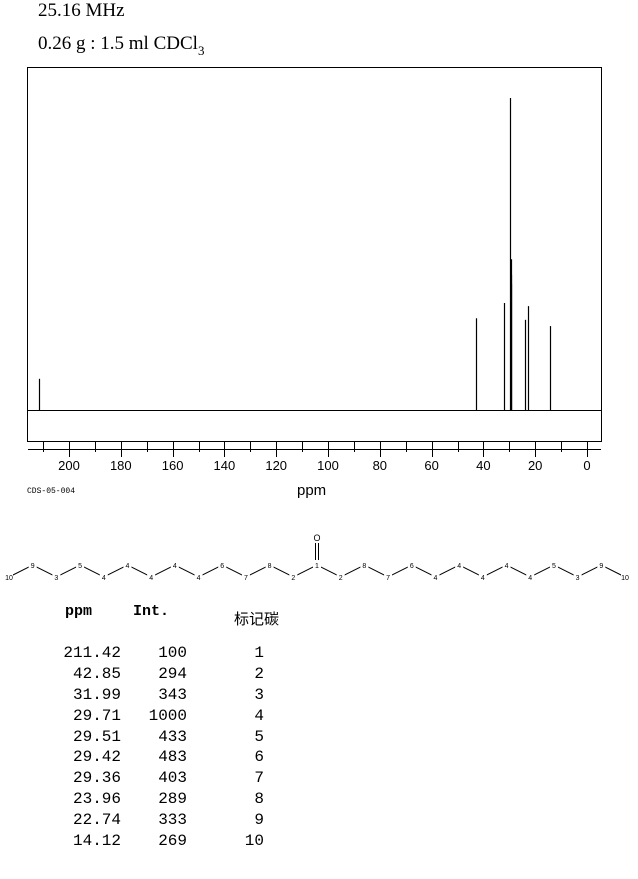  Describe the element at coordinates (259, 820) in the screenshot. I see `cell-carbon: 9` at that location.